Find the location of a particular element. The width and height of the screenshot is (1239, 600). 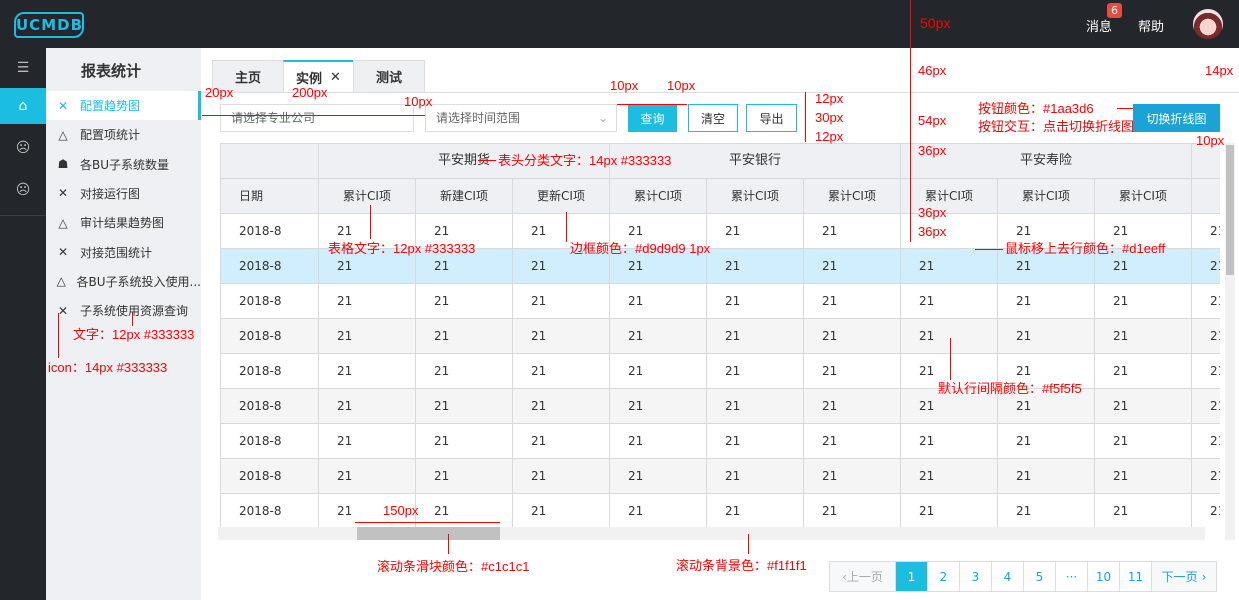

prev-page-button: ‹ 上一页 is located at coordinates (863, 576).